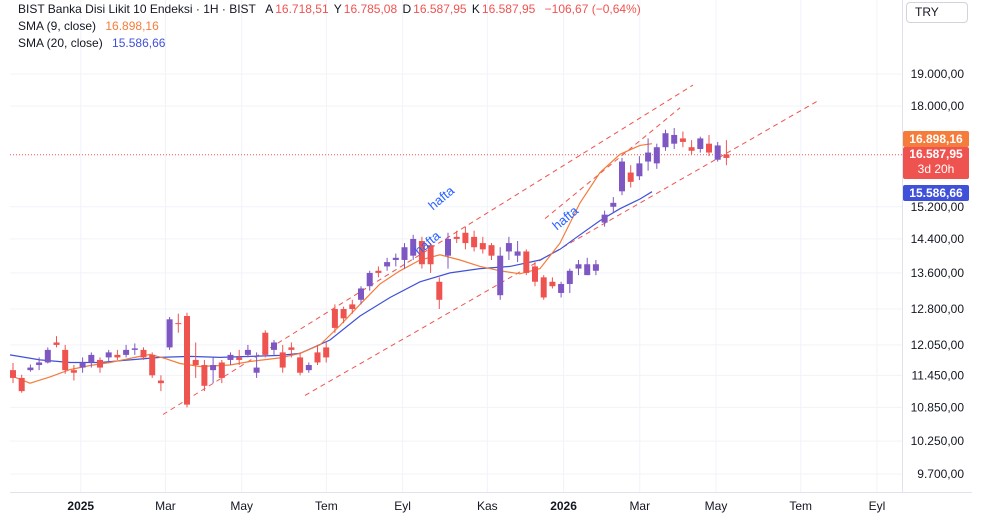 The height and width of the screenshot is (520, 983). Describe the element at coordinates (57, 26) in the screenshot. I see `legend-sma9-label: SMA (9, close)` at that location.